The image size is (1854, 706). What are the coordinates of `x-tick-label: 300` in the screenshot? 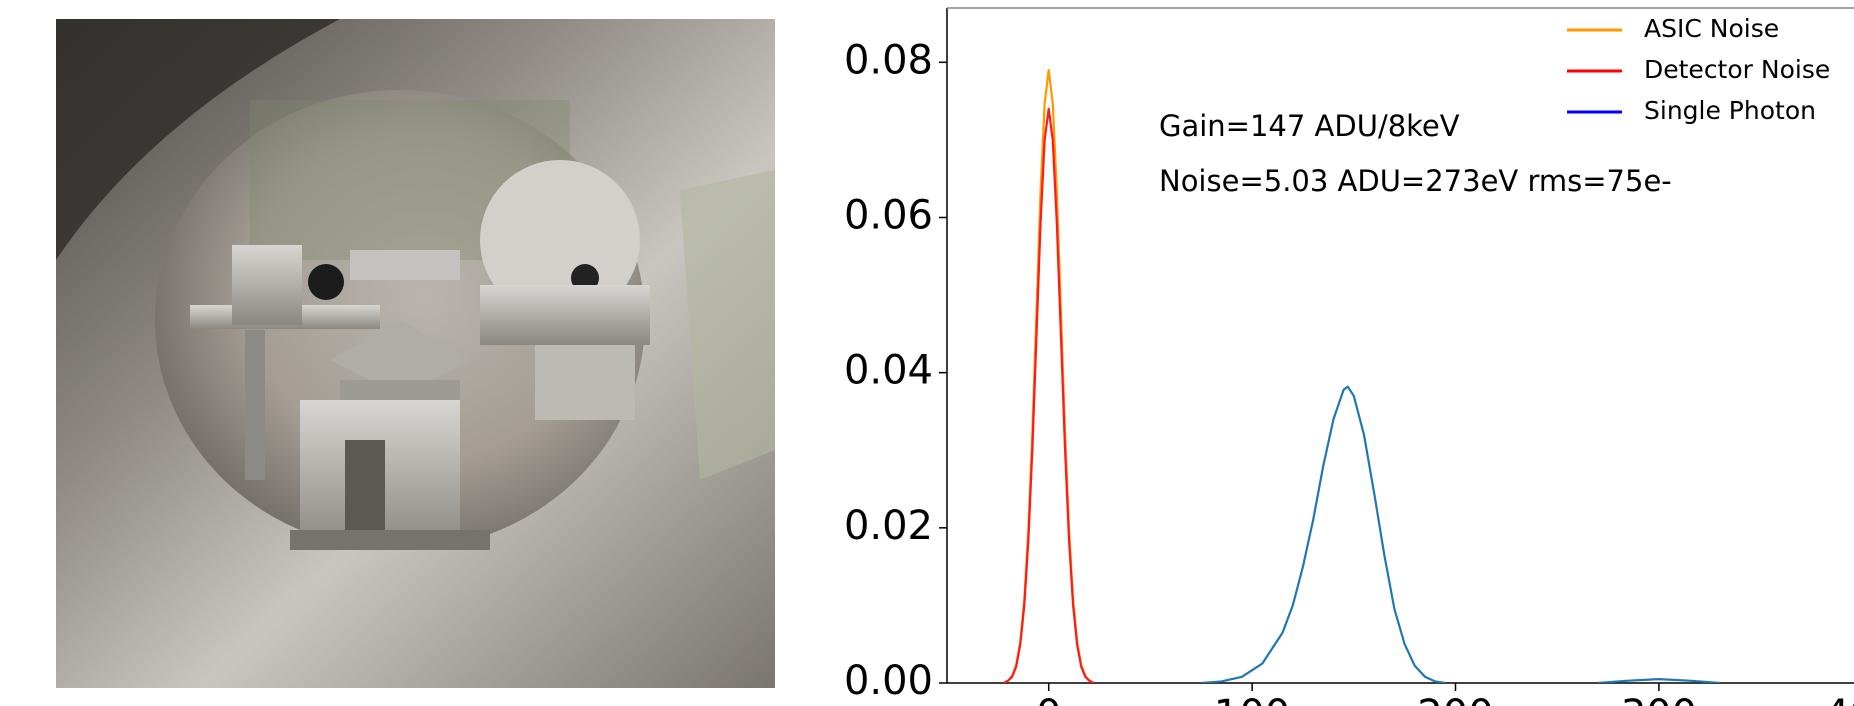 It's located at (1659, 699).